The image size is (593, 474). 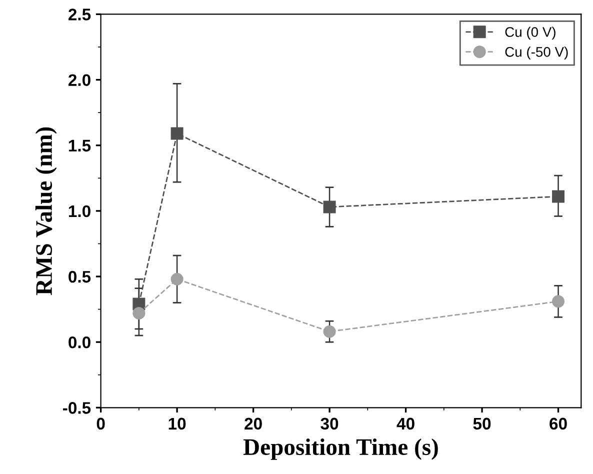 I want to click on y-tick-label: 1.5, so click(x=79, y=146).